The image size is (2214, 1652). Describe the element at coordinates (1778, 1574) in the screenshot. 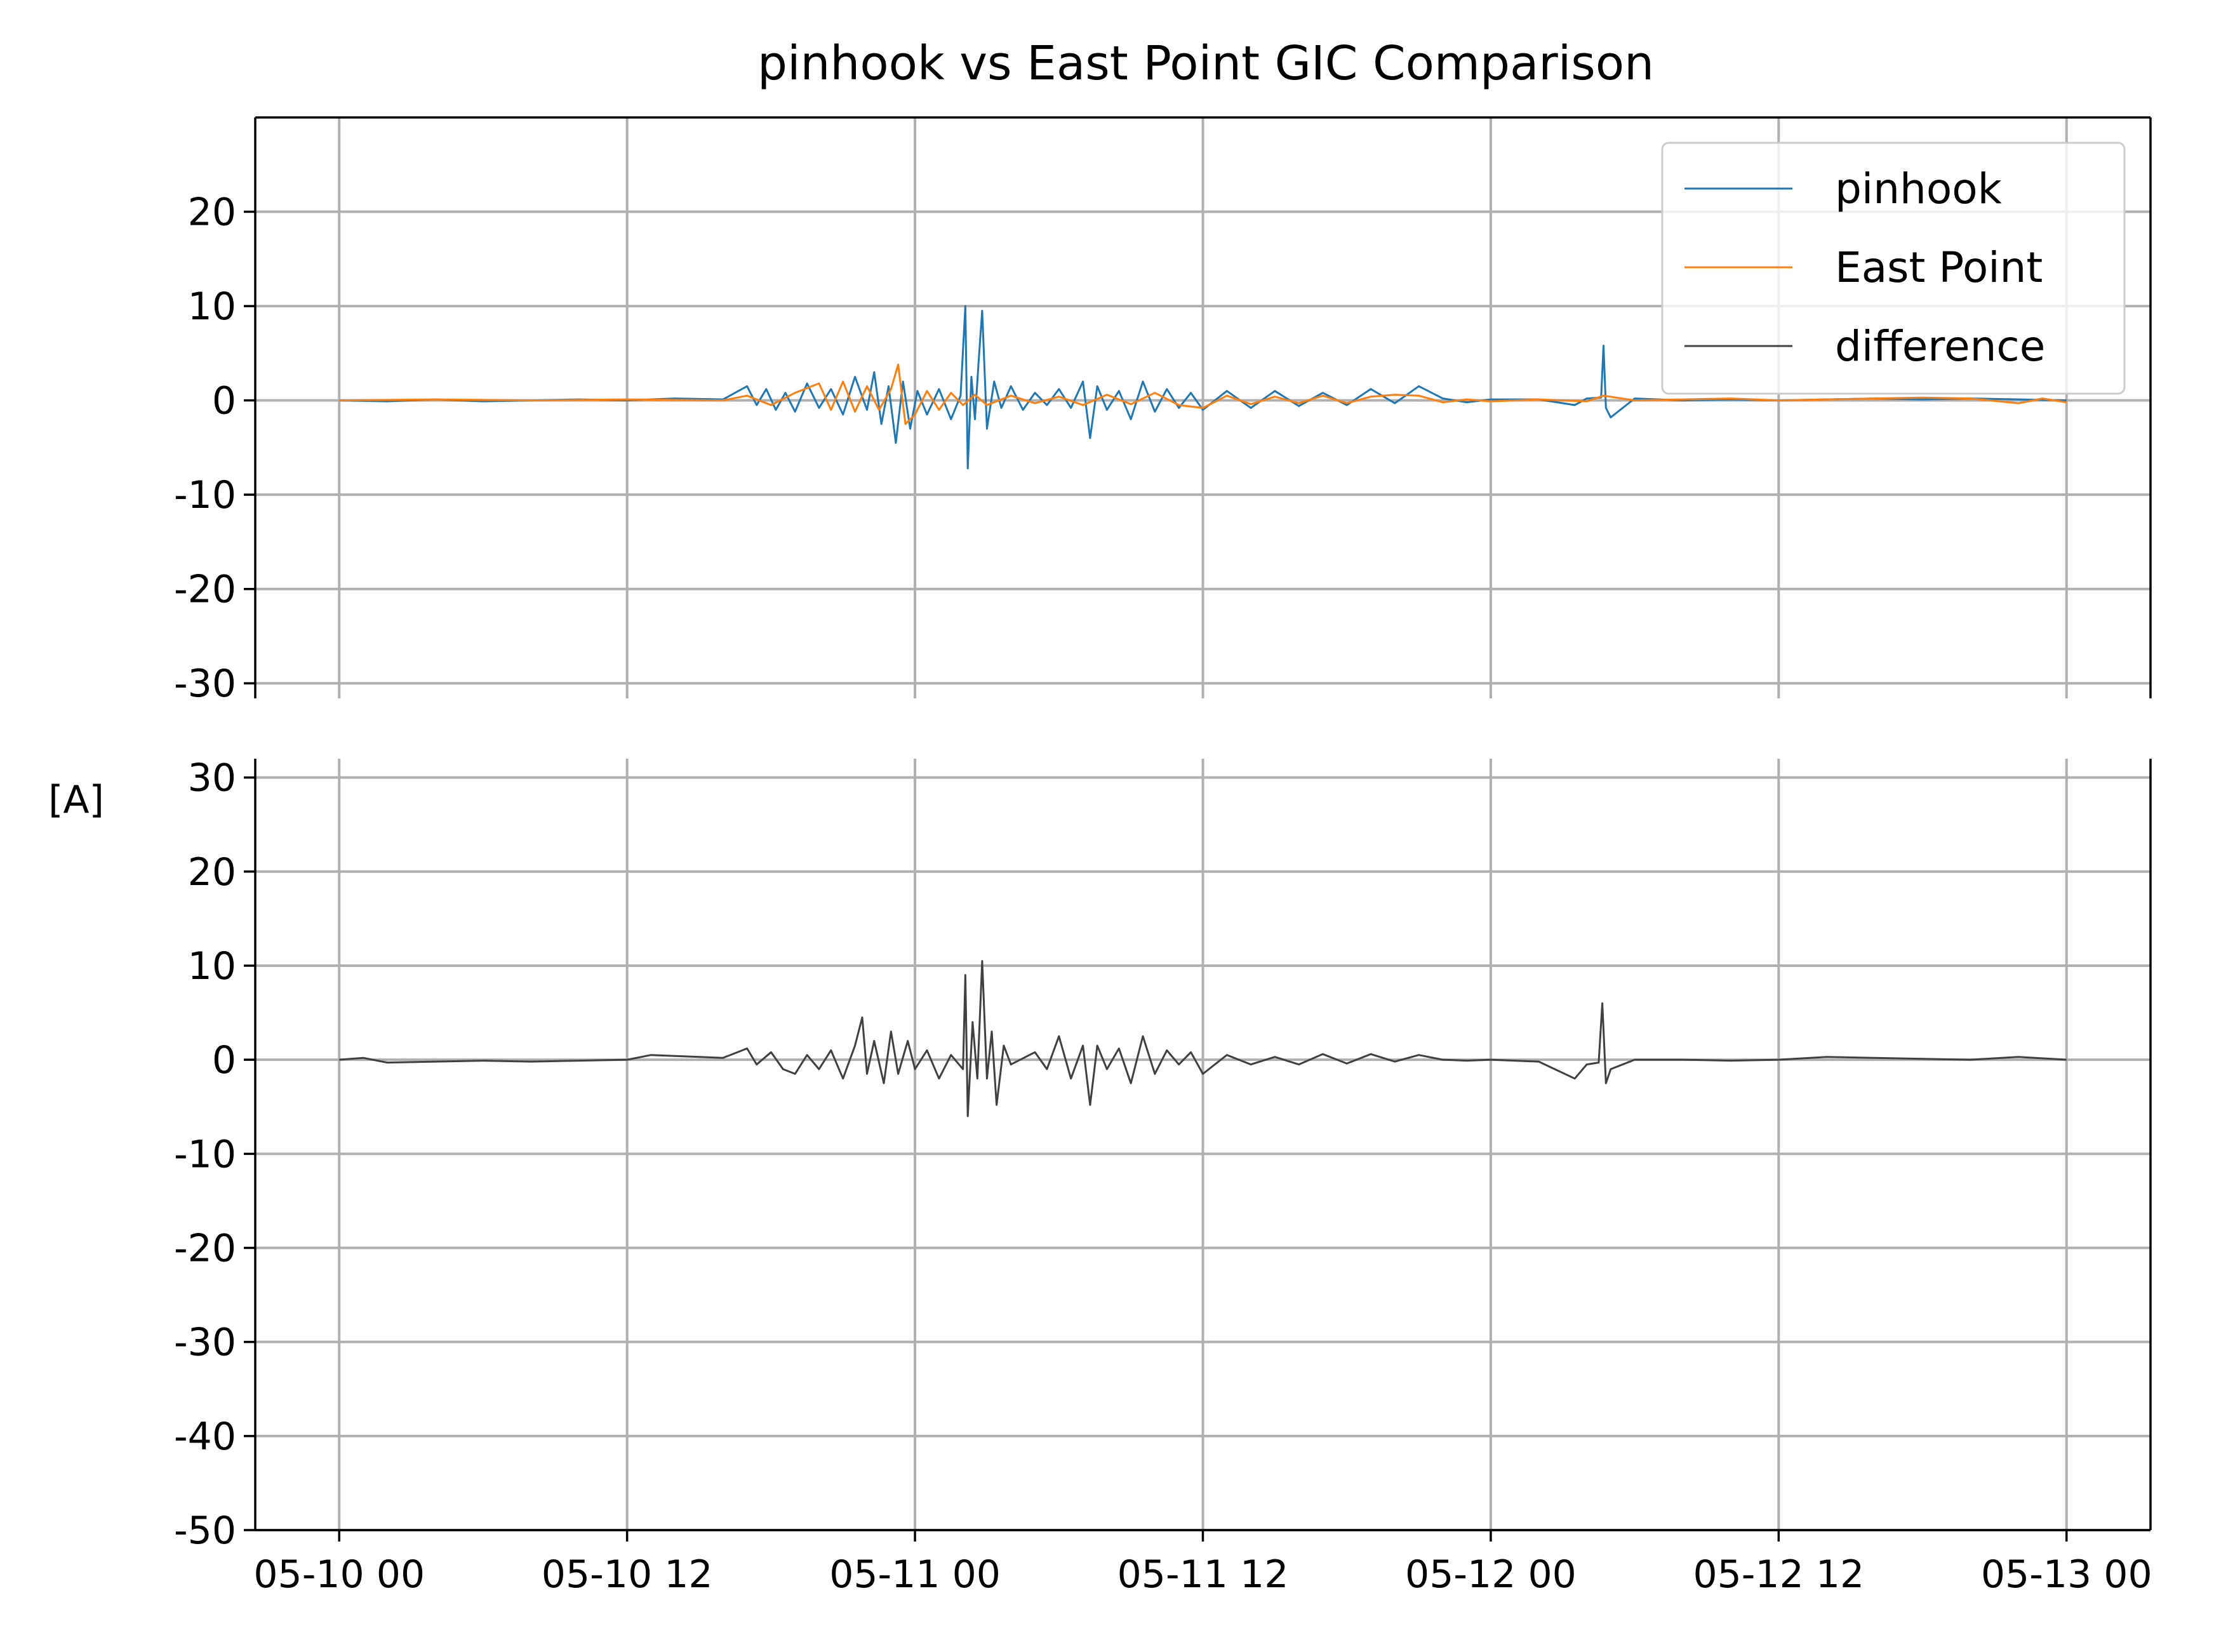

I see `x-tick-label: 05-12 12` at that location.